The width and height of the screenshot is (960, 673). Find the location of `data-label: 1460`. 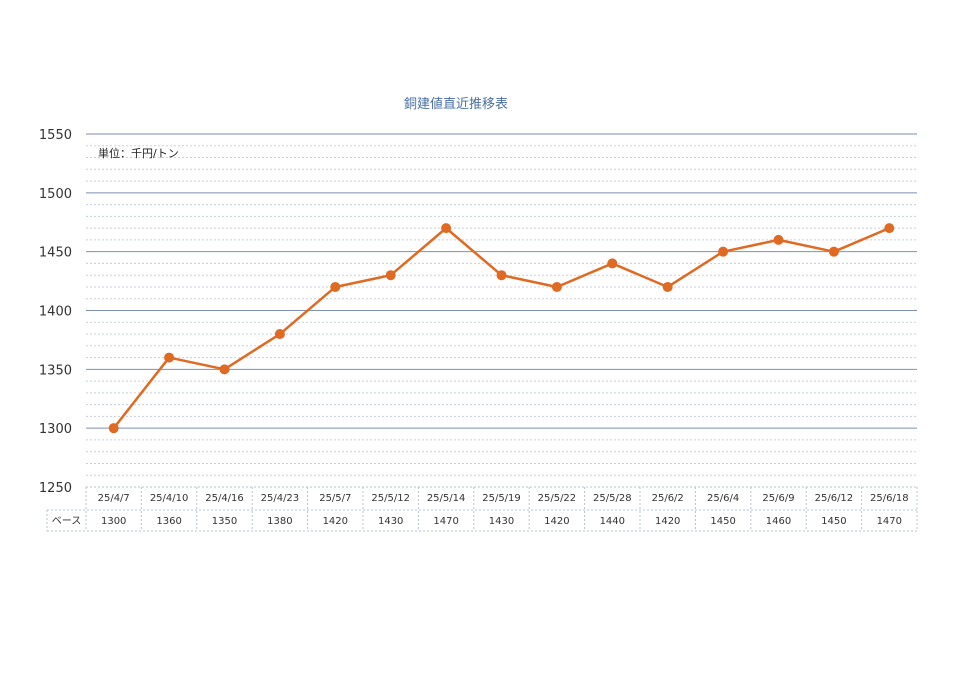

data-label: 1460 is located at coordinates (778, 521).